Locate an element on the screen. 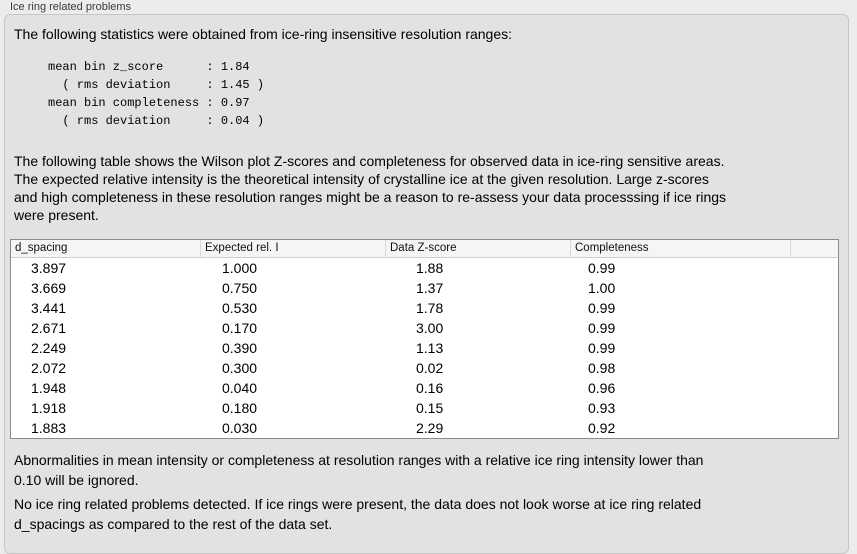  table-row: 1.918 0.180 0.15 0.93 is located at coordinates (424, 408).